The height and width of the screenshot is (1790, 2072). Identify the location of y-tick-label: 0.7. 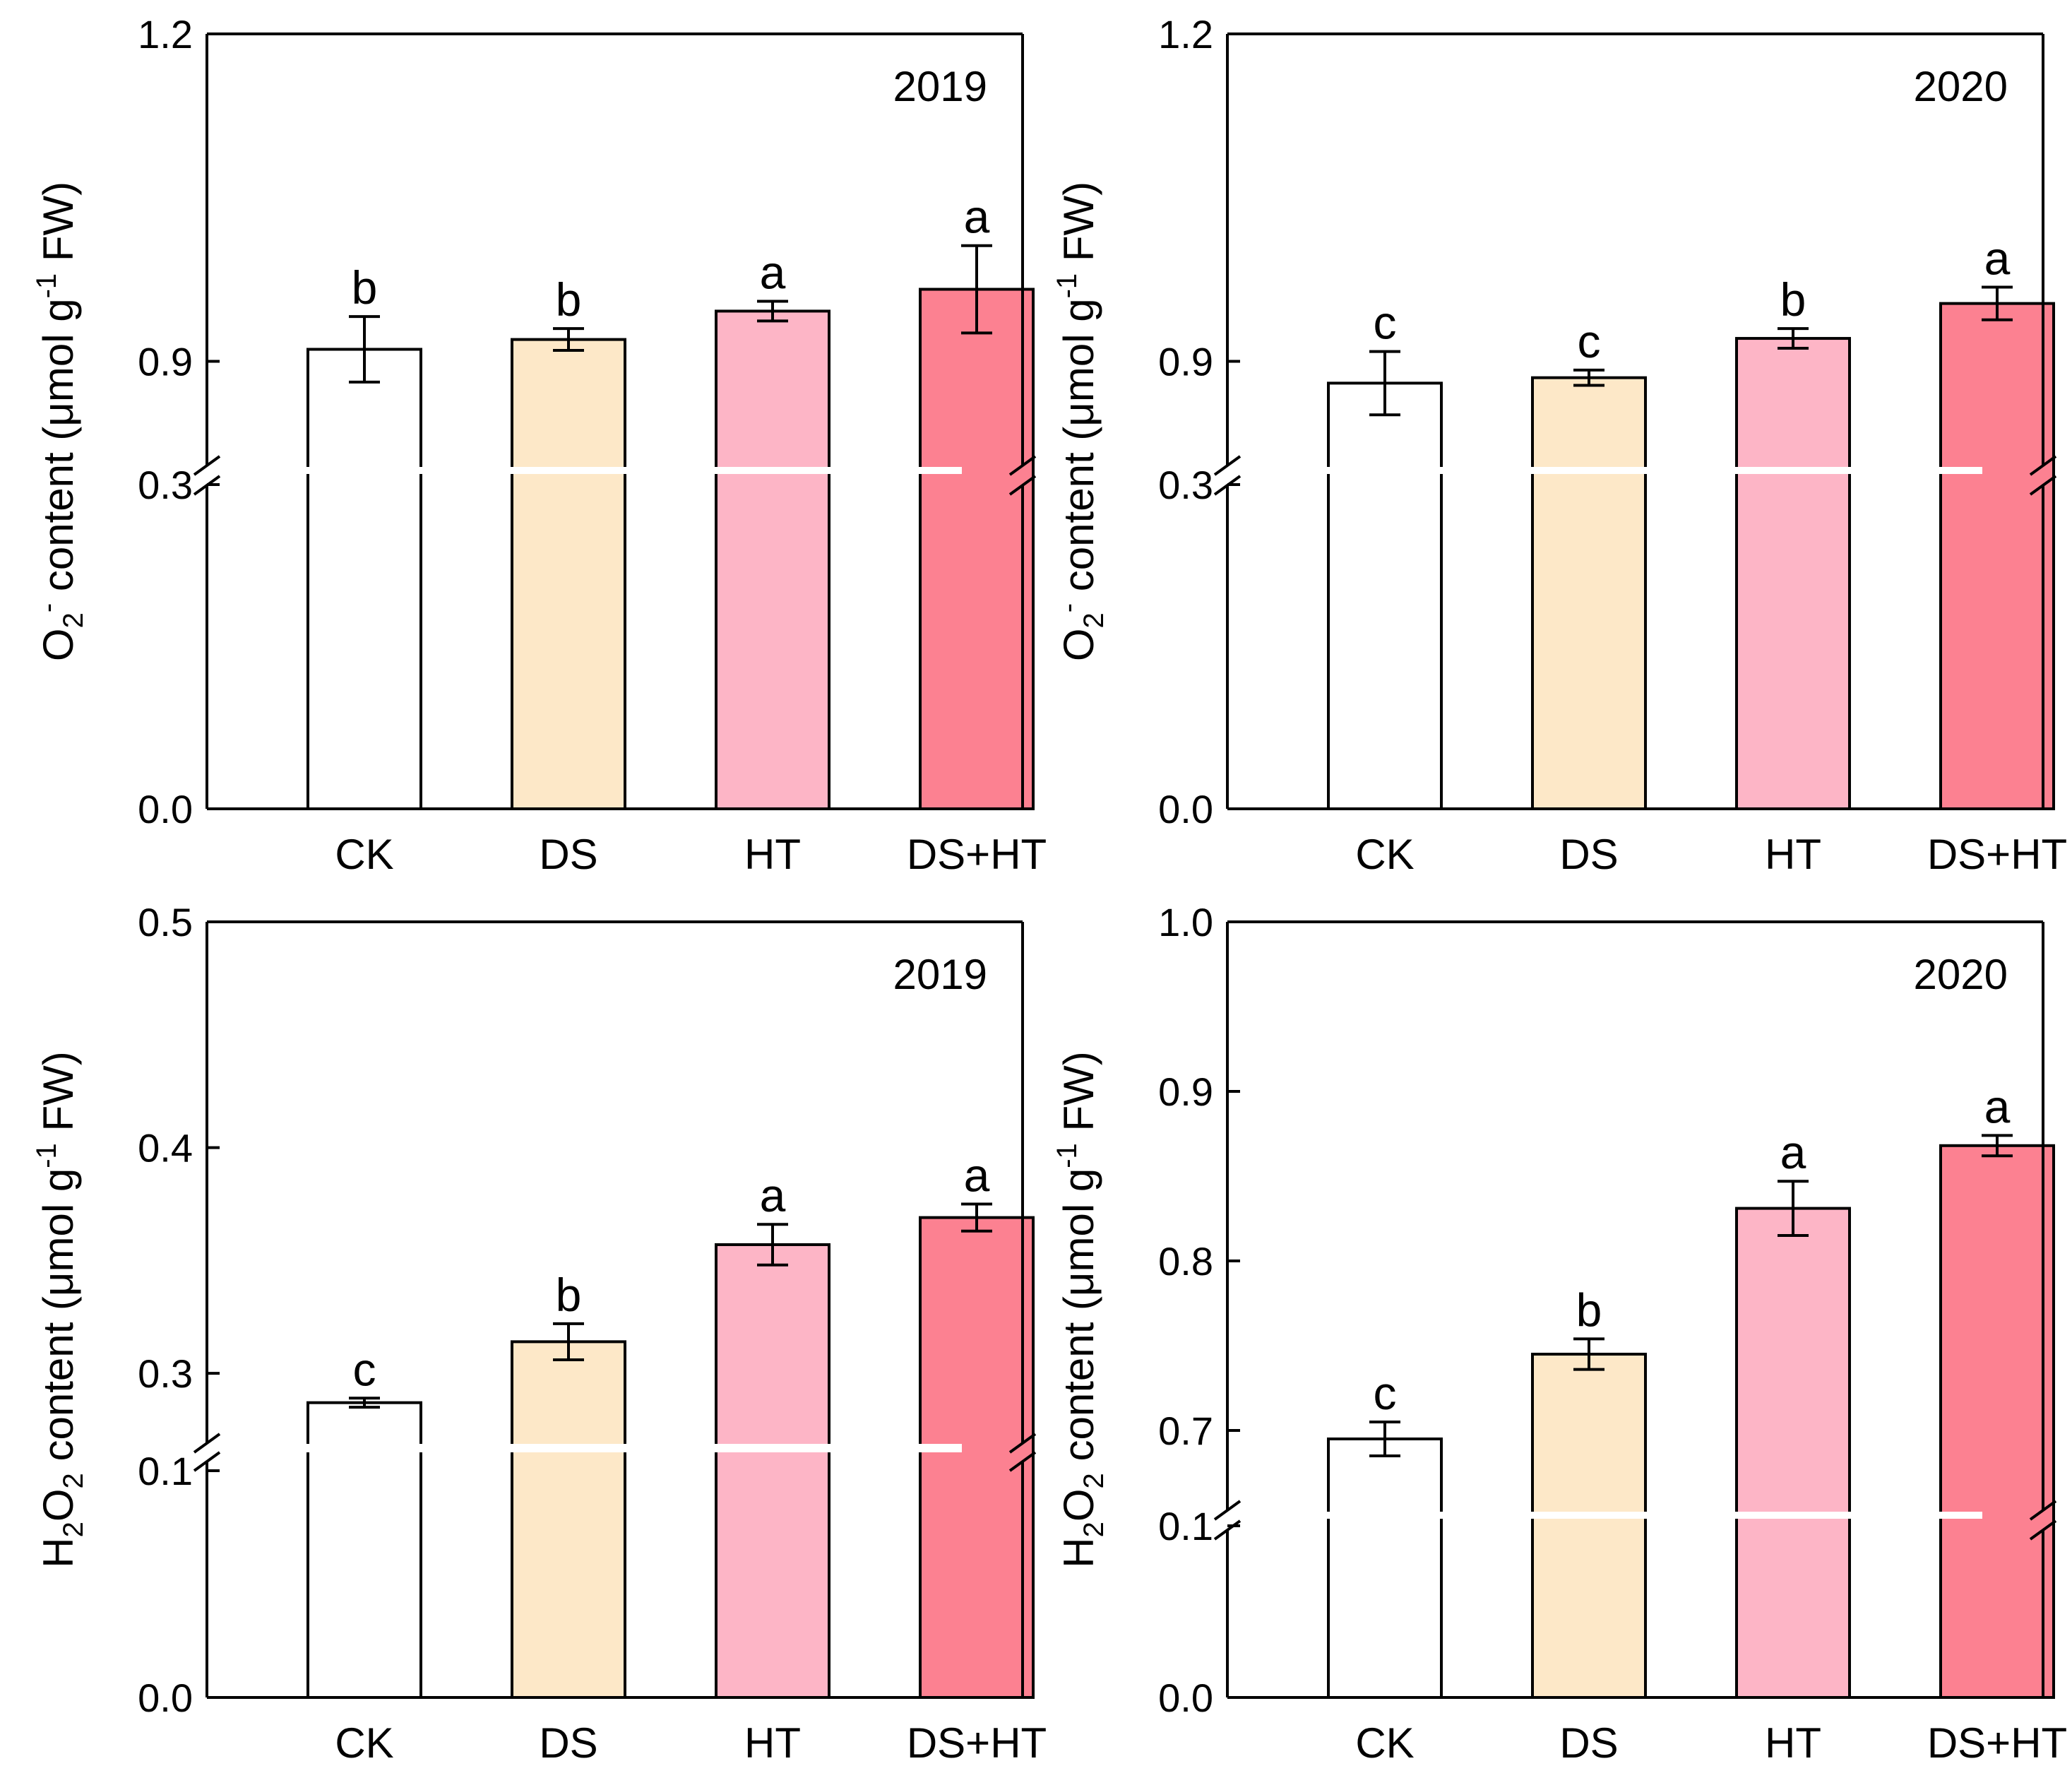
(1185, 1431).